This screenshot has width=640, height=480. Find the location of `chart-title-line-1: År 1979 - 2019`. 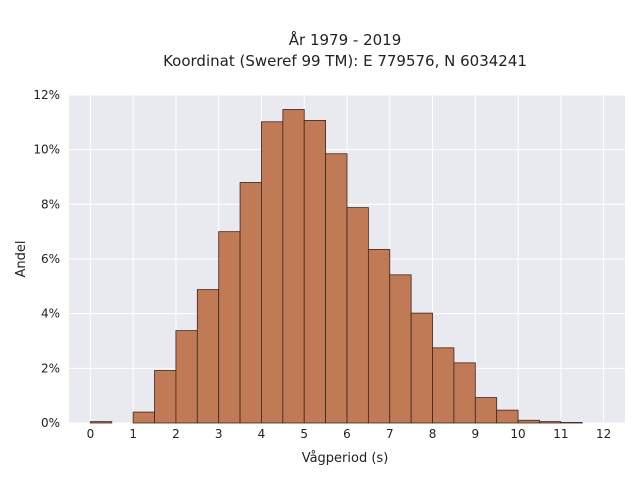

chart-title-line-1: År 1979 - 2019 is located at coordinates (345, 39).